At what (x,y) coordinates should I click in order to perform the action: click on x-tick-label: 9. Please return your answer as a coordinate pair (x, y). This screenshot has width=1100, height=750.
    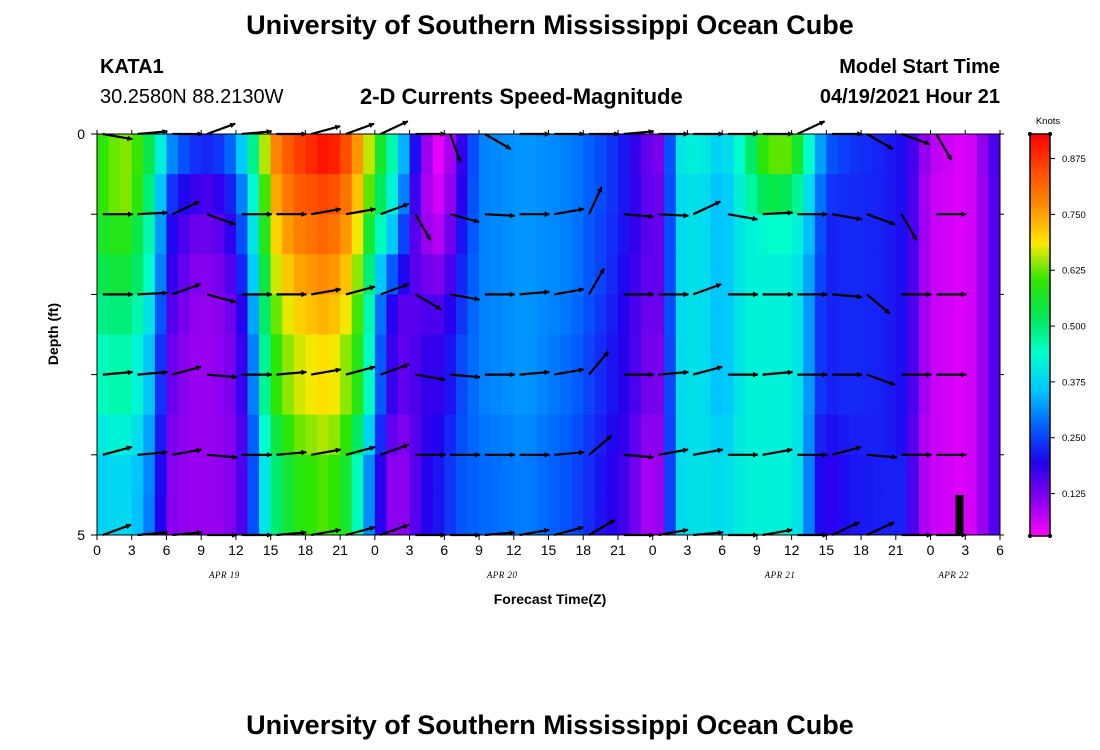
    Looking at the image, I should click on (757, 550).